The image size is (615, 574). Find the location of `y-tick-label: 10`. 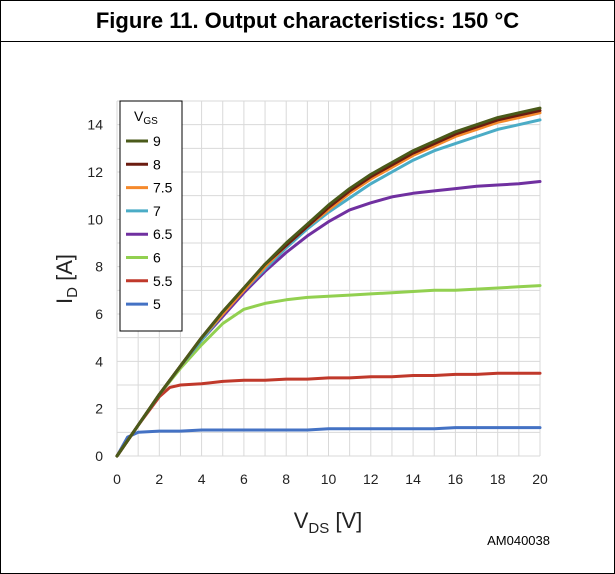

y-tick-label: 10 is located at coordinates (95, 219).